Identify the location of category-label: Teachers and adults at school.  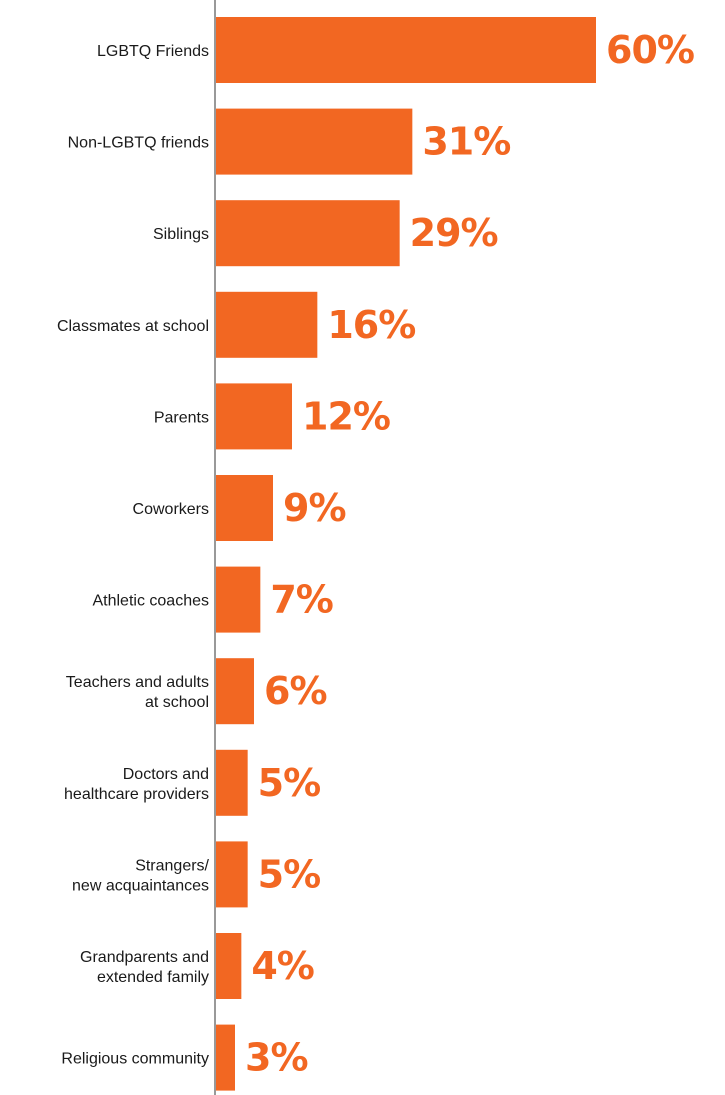
(137, 692).